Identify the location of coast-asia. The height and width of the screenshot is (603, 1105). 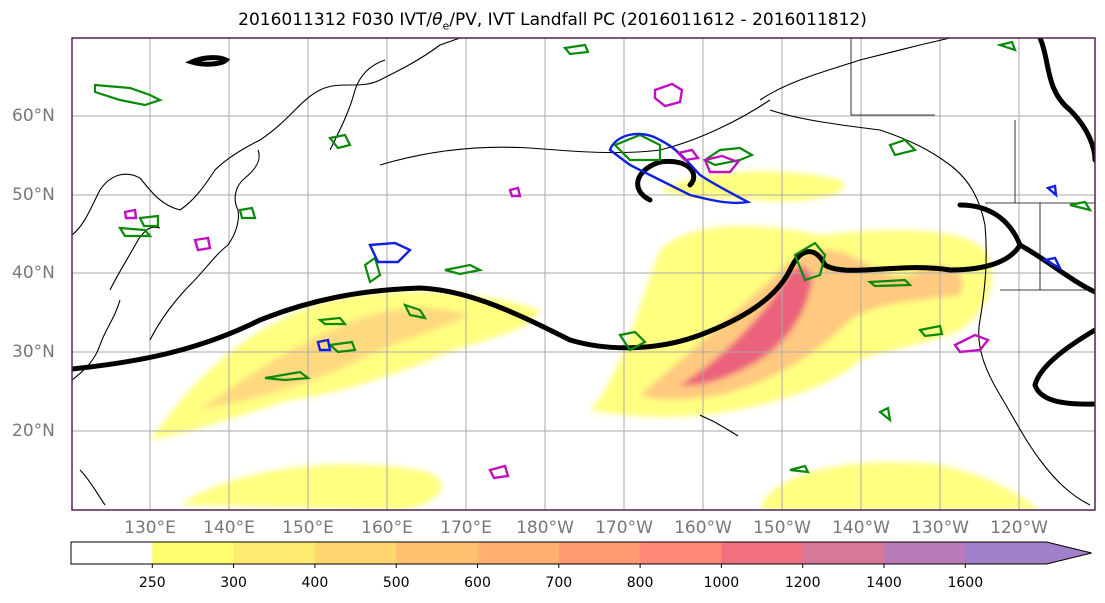
(266, 137).